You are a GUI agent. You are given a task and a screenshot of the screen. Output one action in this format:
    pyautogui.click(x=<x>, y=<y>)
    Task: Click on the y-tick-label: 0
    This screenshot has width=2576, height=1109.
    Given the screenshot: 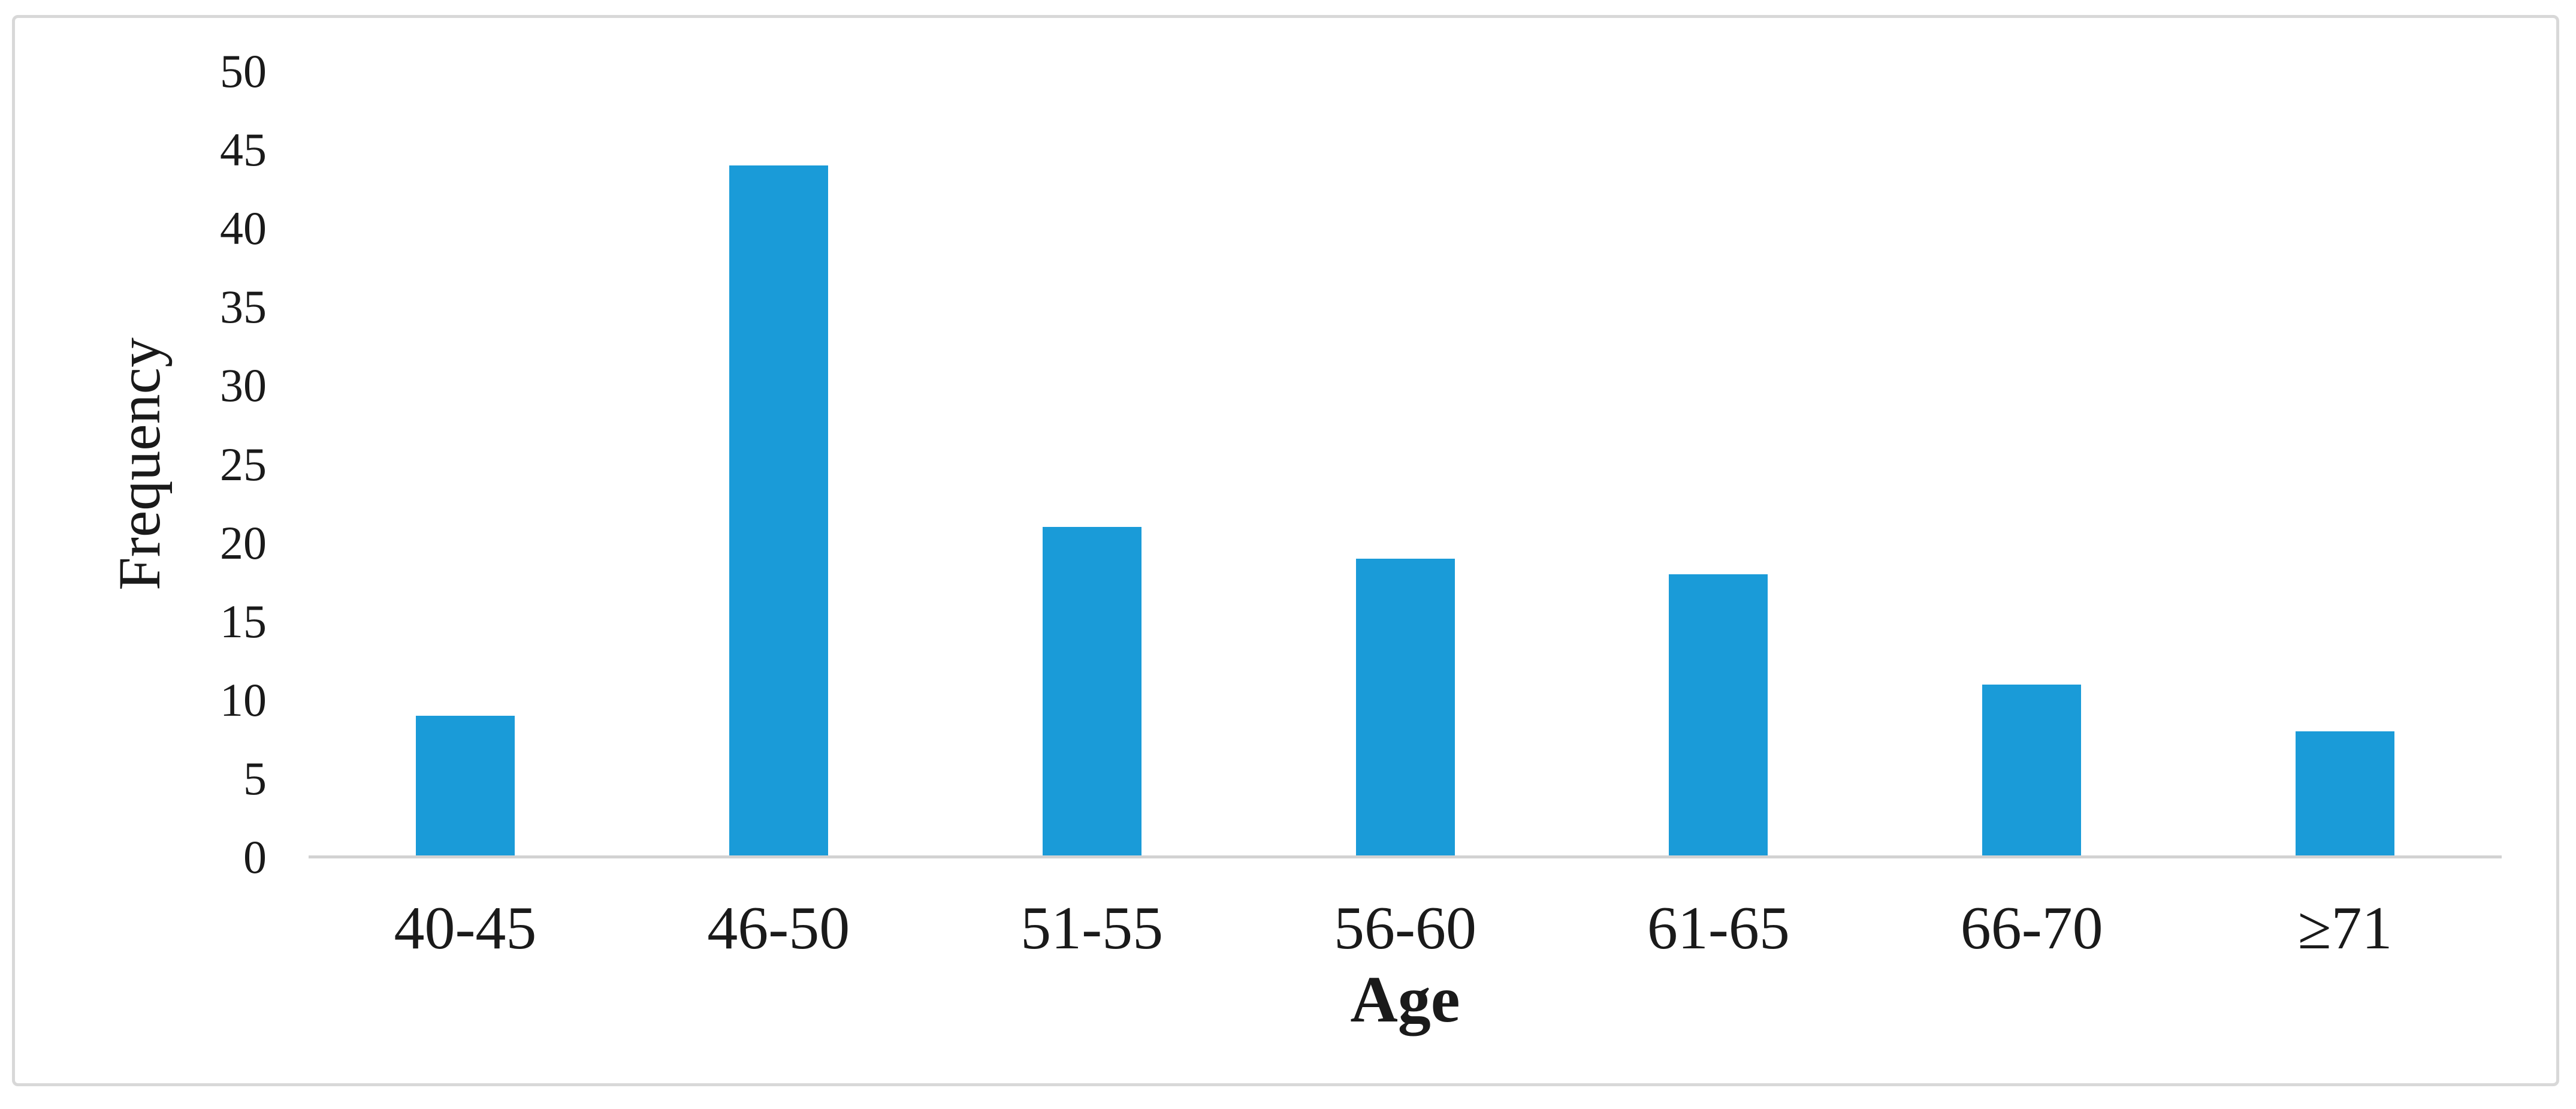 What is the action you would take?
    pyautogui.click(x=255, y=857)
    